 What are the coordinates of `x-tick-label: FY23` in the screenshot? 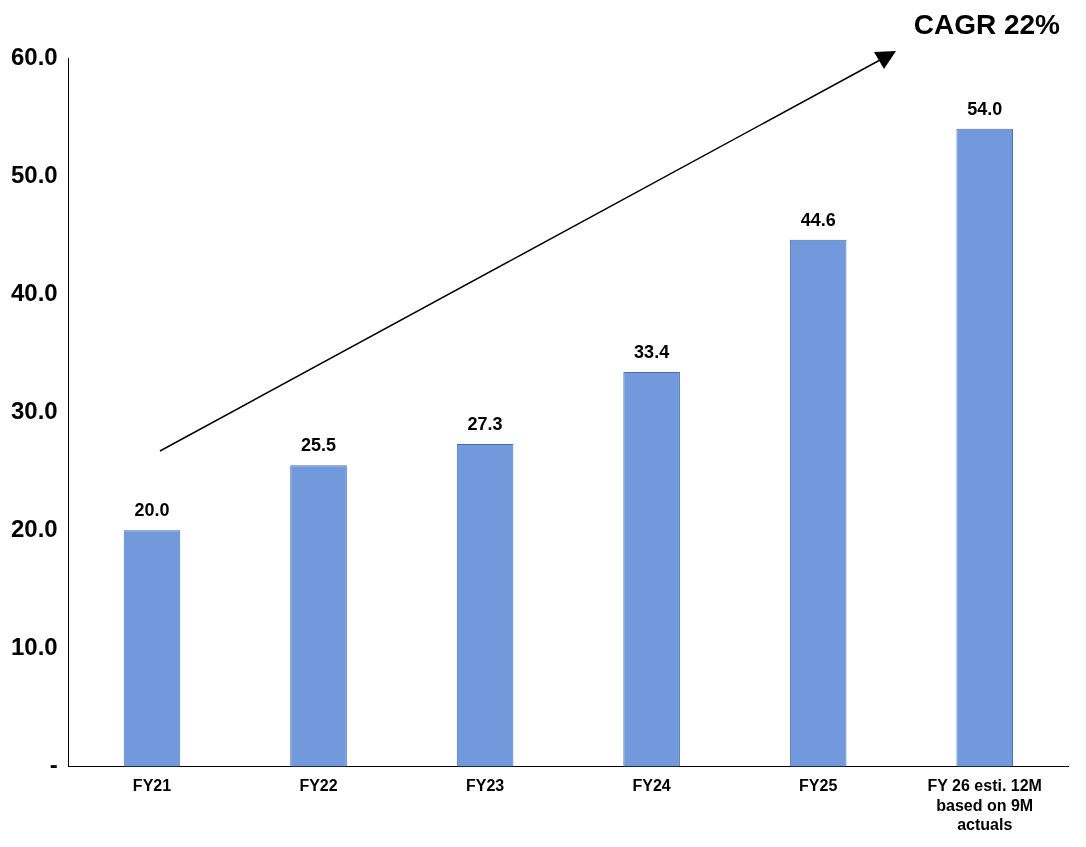 It's located at (485, 786).